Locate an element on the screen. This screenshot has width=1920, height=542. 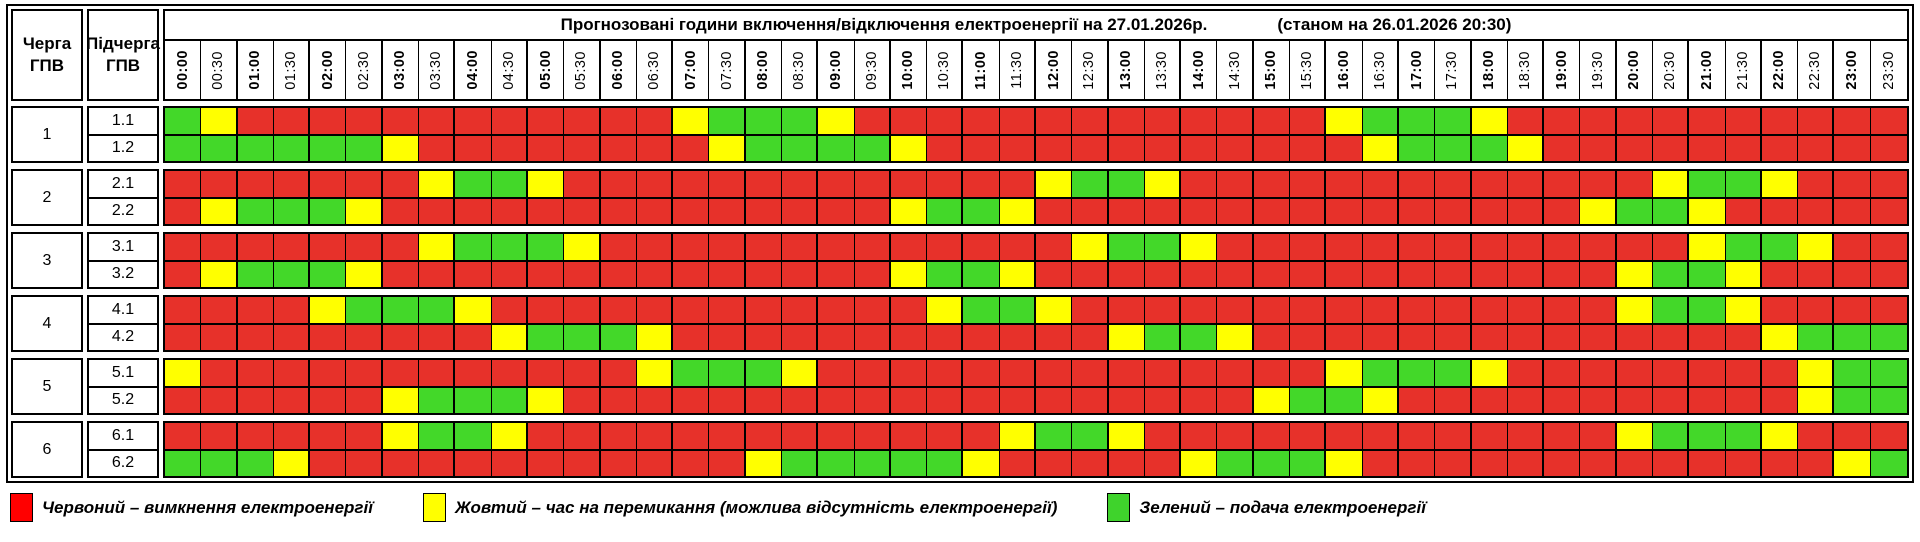
time-label: 23:30 is located at coordinates (1888, 70).